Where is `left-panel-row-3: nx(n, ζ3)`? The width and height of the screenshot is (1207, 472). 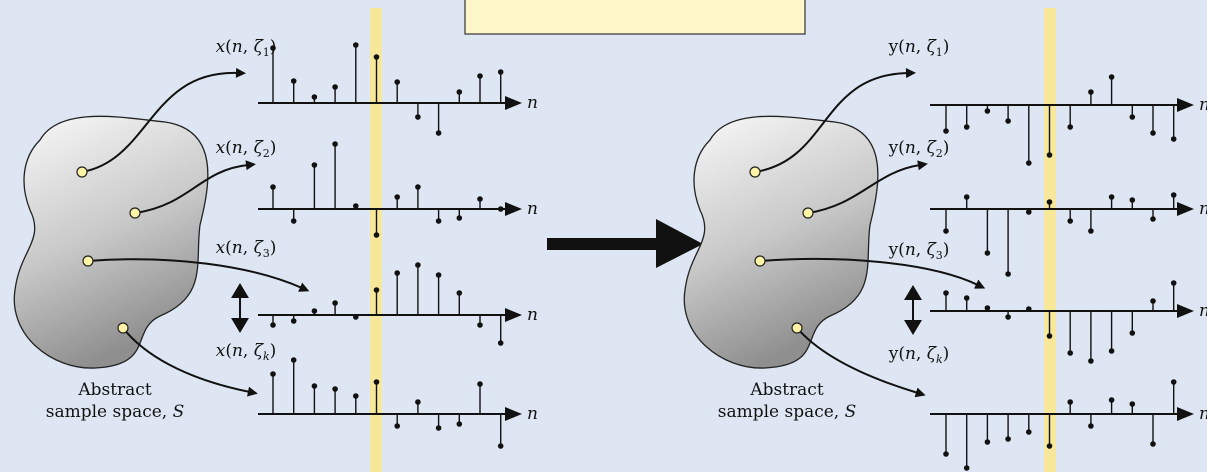 left-panel-row-3: nx(n, ζ3) is located at coordinates (377, 292).